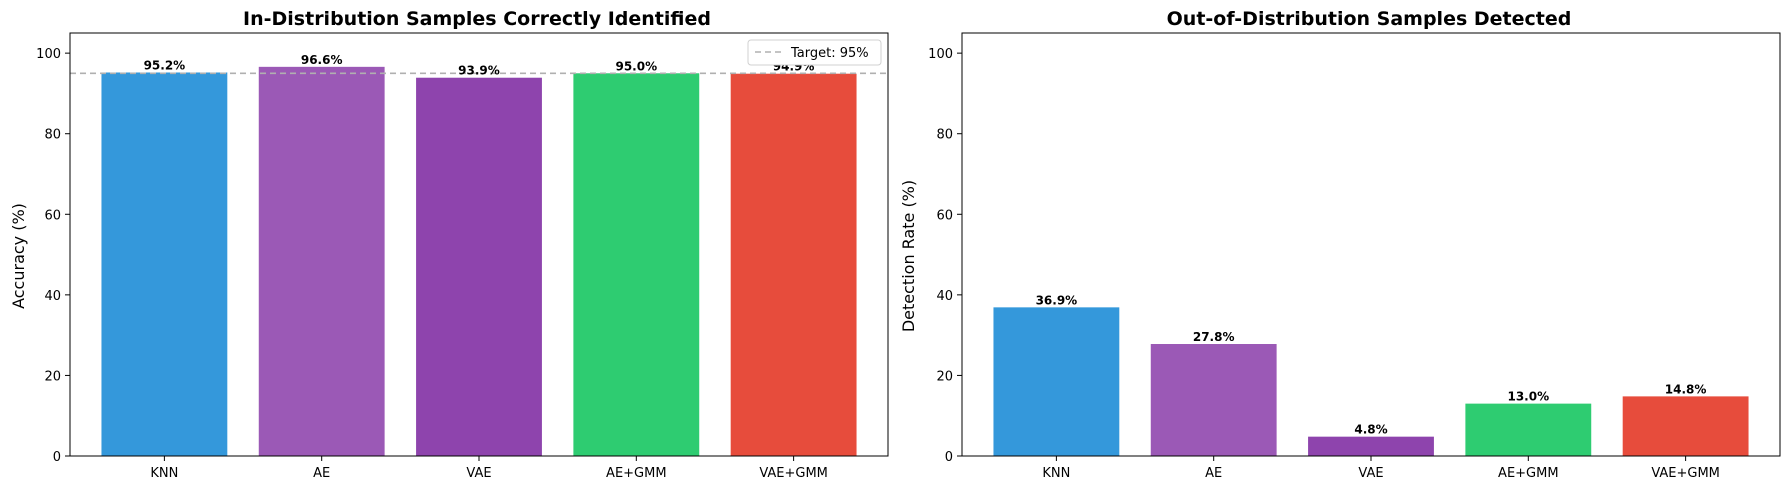 The width and height of the screenshot is (1789, 490). I want to click on data-label: 95.0%, so click(636, 66).